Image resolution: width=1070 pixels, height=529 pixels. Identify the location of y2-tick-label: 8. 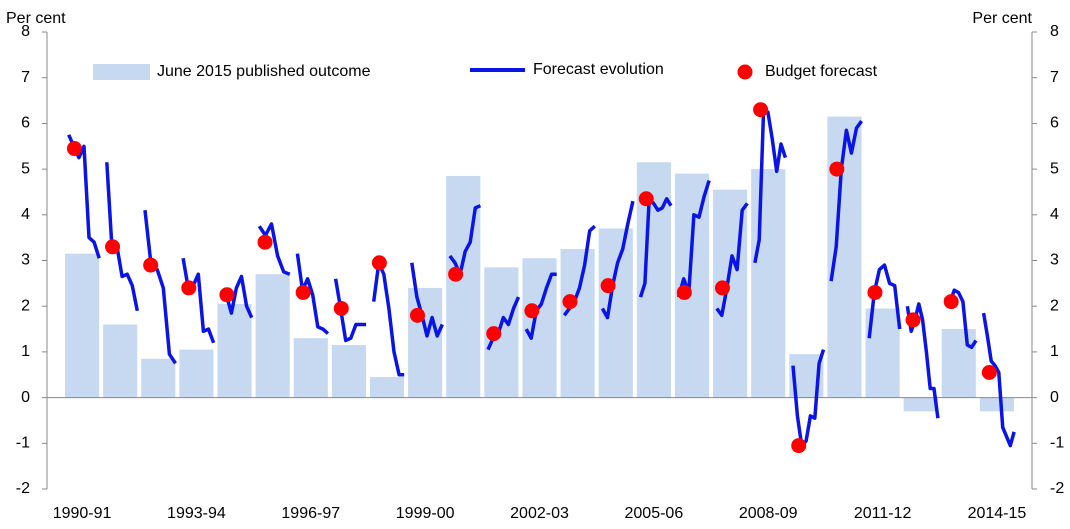
(1054, 31).